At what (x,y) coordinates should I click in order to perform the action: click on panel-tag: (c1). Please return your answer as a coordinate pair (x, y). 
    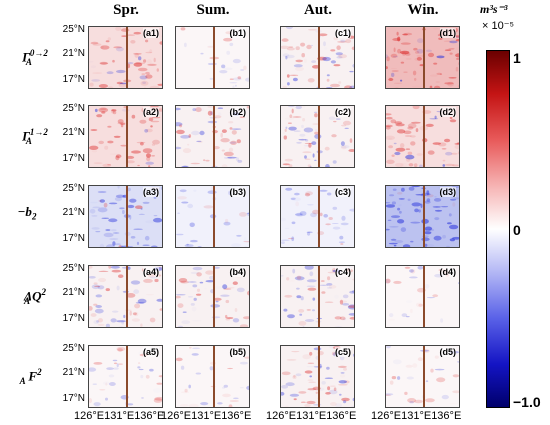
    Looking at the image, I should click on (342, 33).